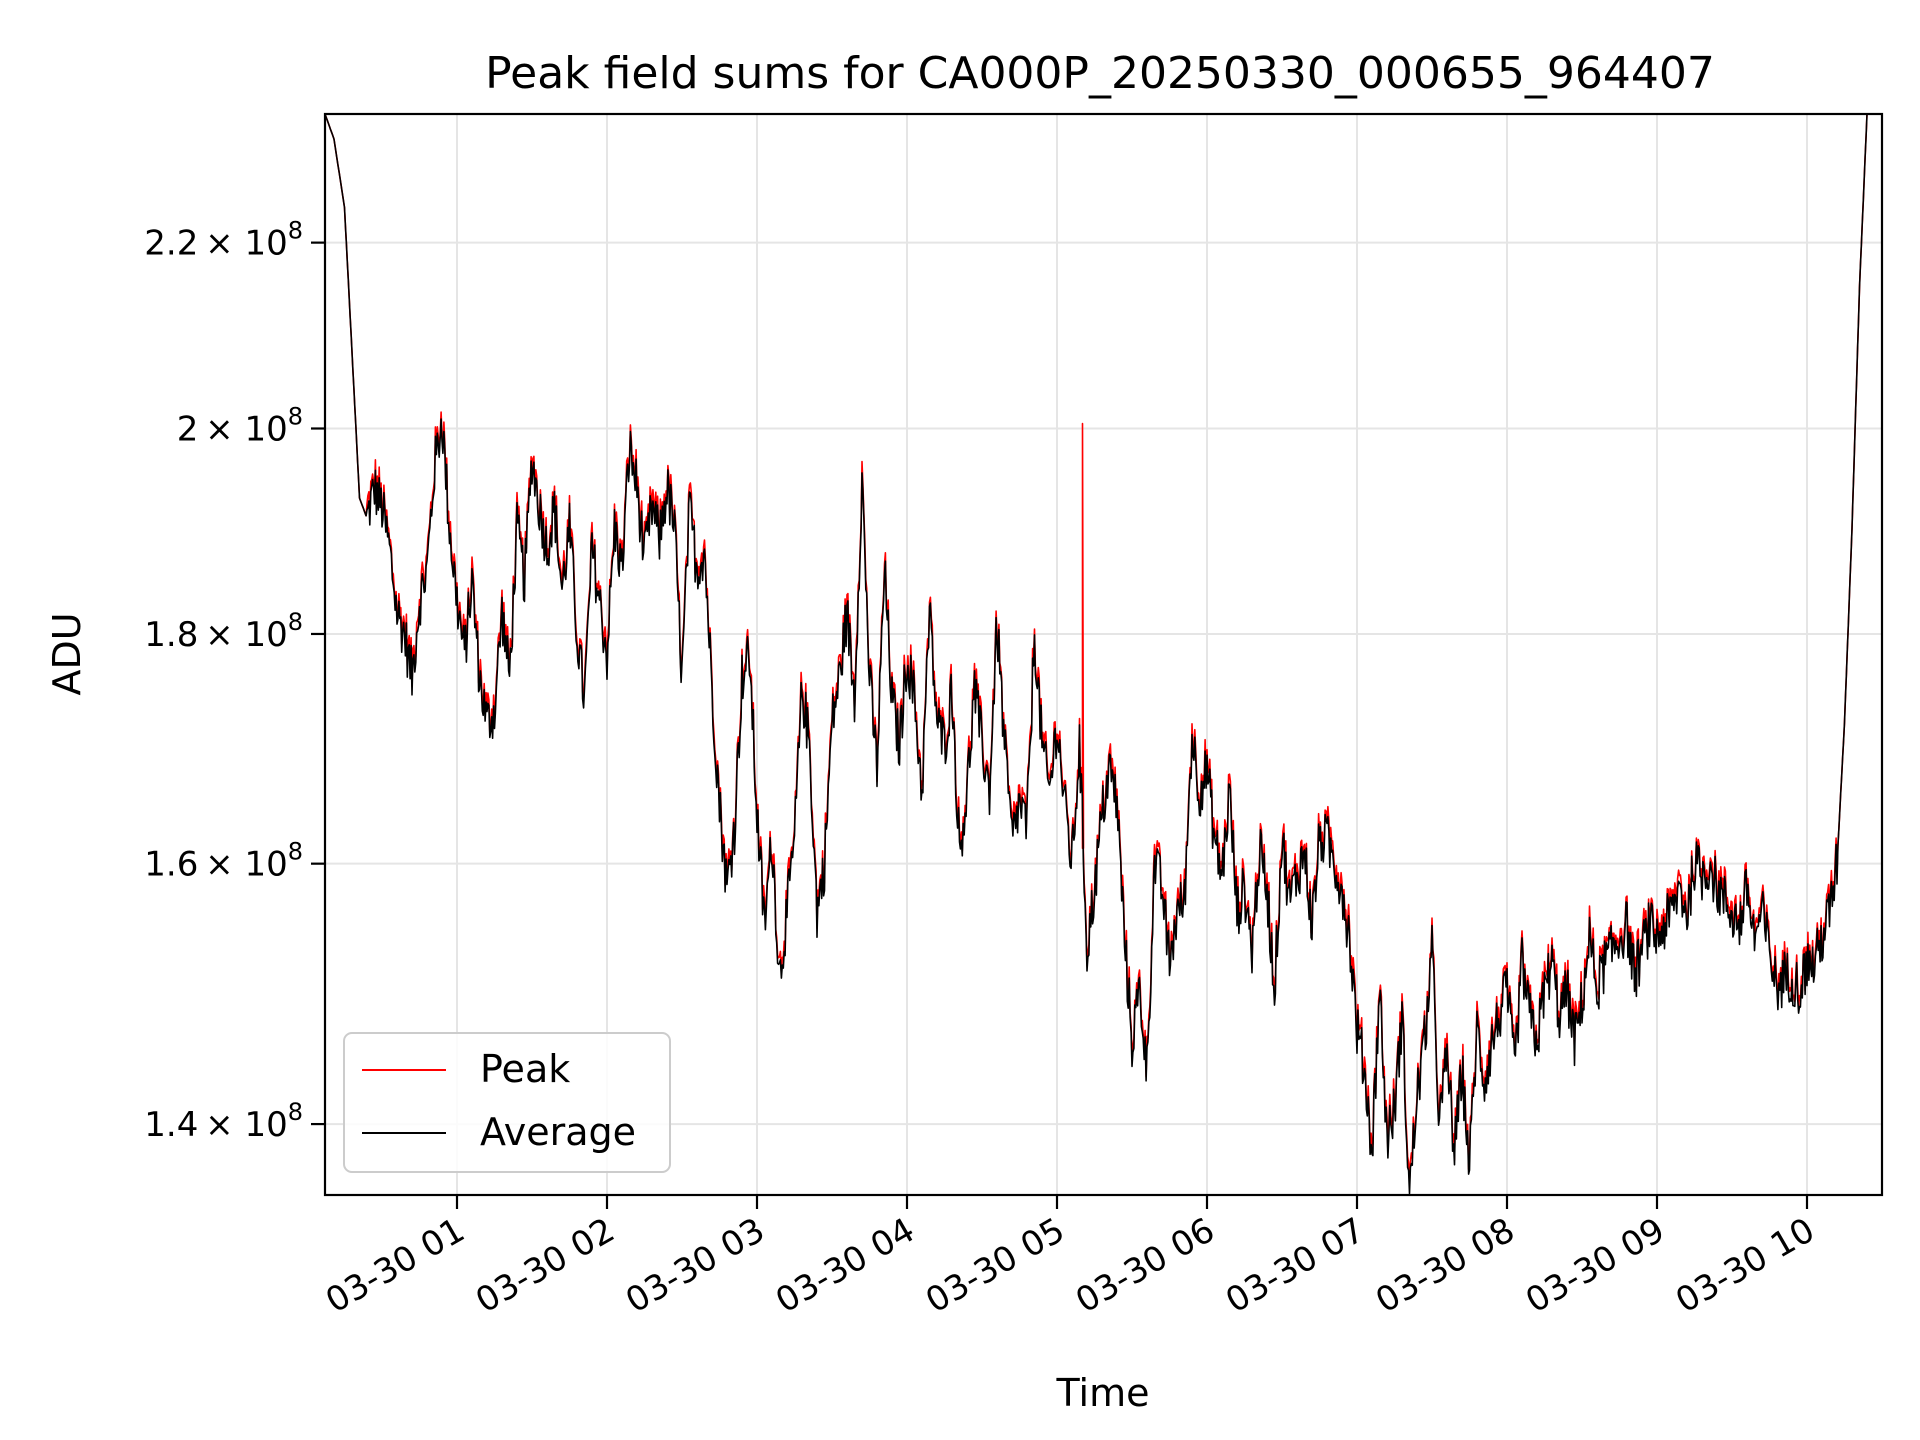 This screenshot has height=1440, width=1920. I want to click on legend-average-label: Average, so click(558, 1132).